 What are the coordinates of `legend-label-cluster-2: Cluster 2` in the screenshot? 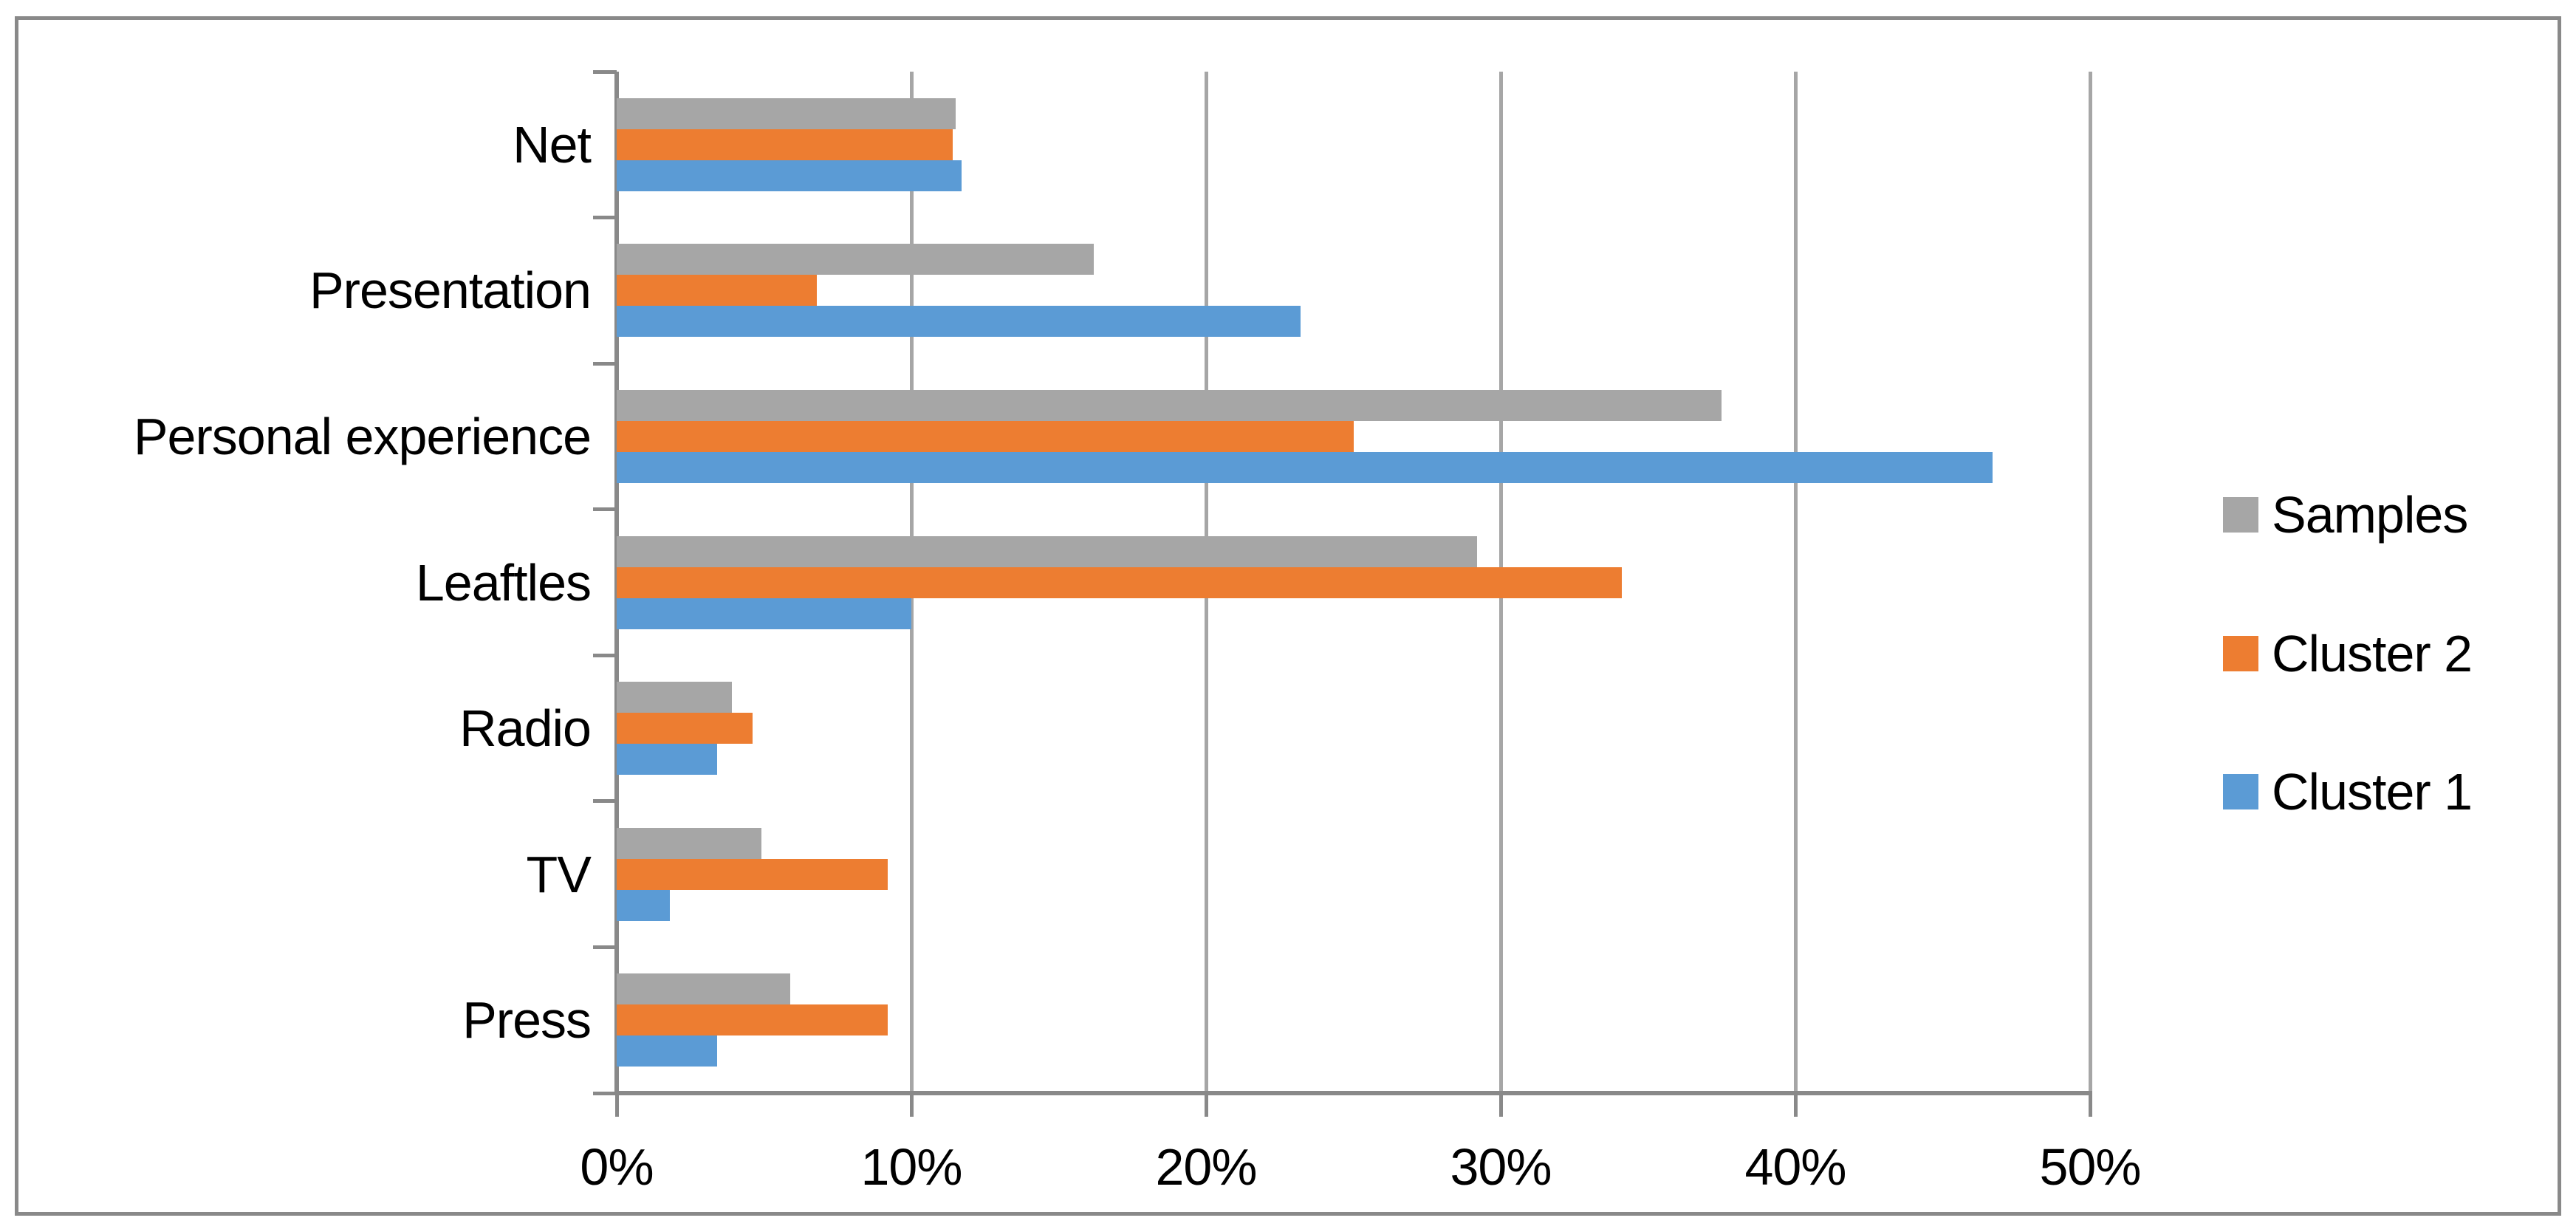 It's located at (2372, 653).